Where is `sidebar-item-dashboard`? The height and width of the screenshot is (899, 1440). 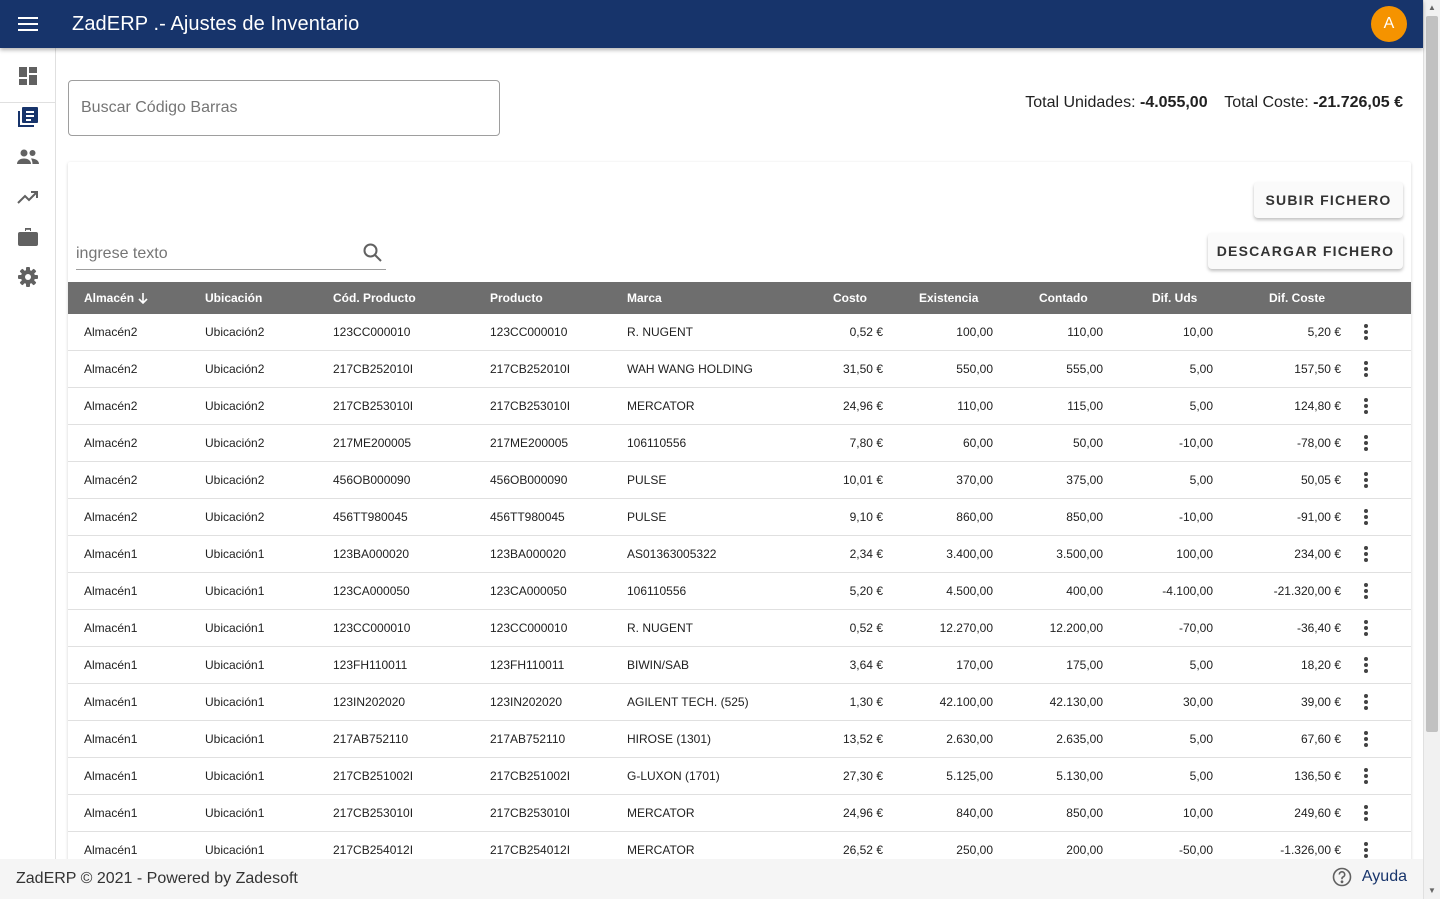 sidebar-item-dashboard is located at coordinates (28, 76).